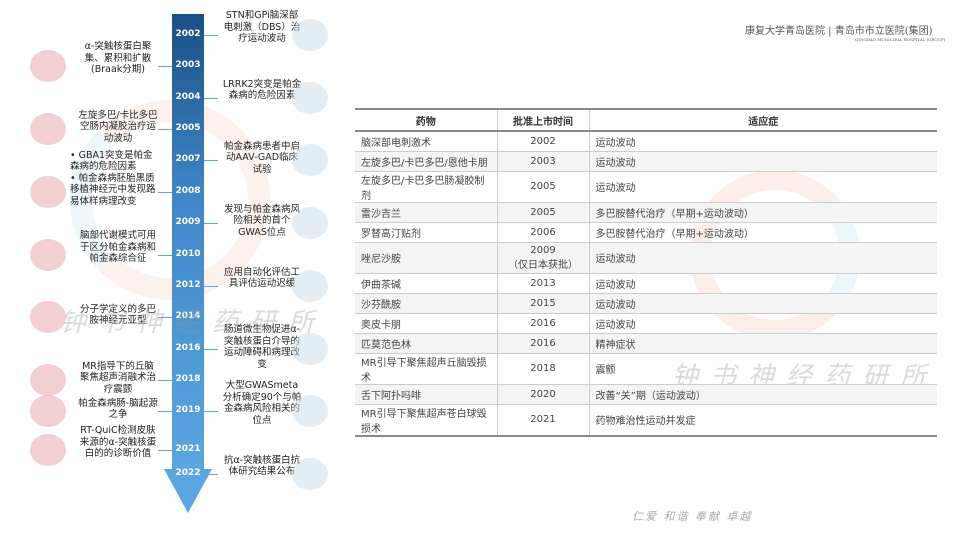  I want to click on indication-cell: 震颤, so click(762, 369).